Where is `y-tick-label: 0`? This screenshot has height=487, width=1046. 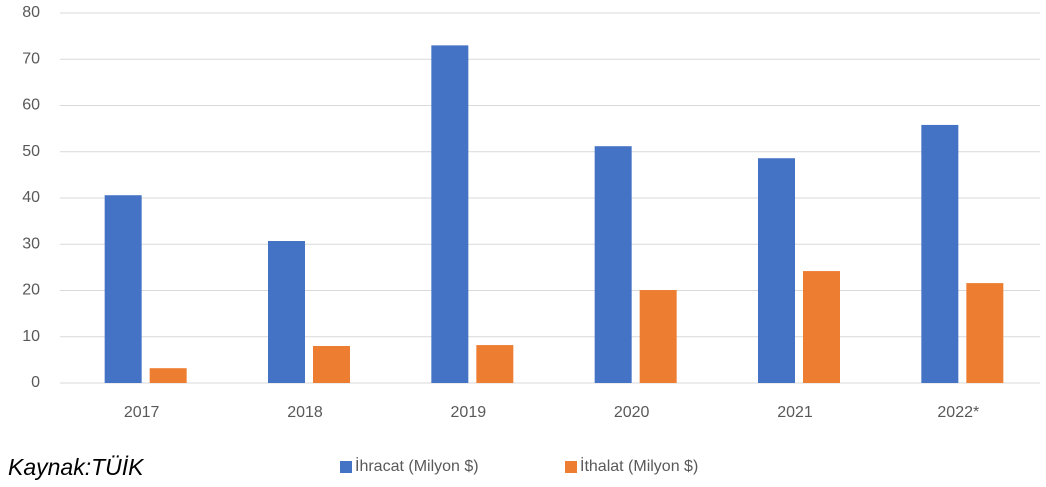 y-tick-label: 0 is located at coordinates (35, 382).